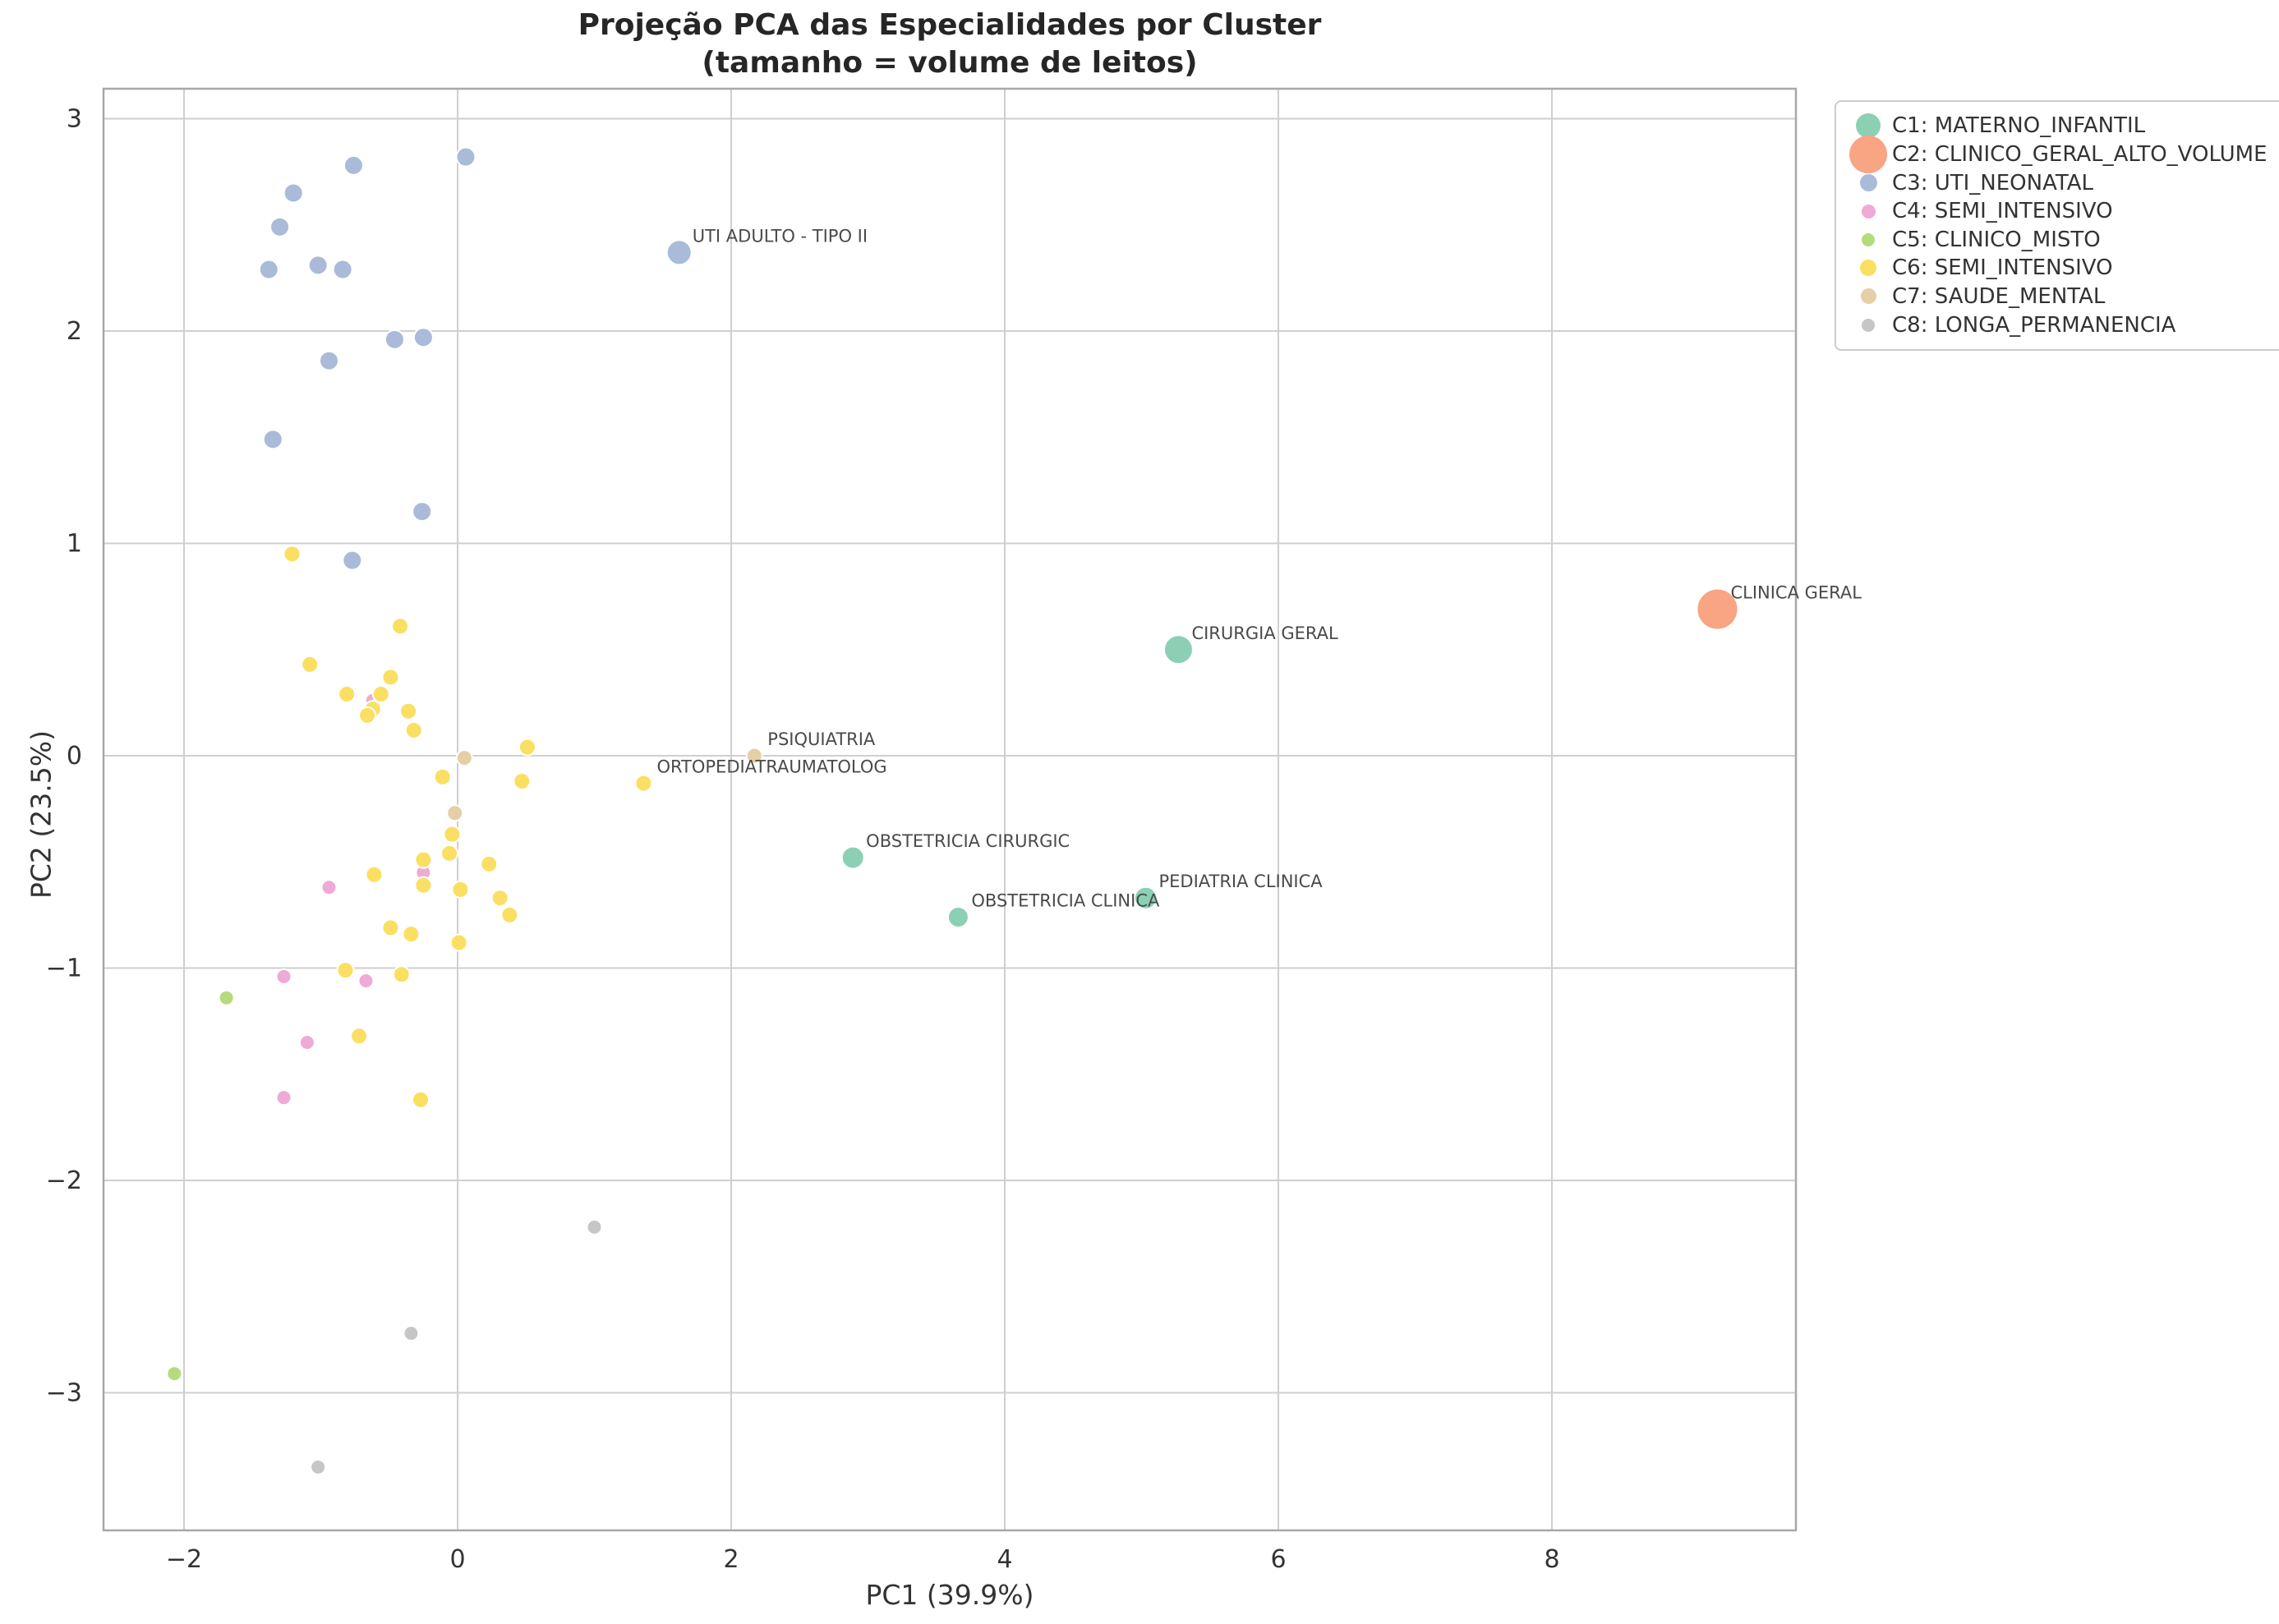 The width and height of the screenshot is (2279, 1624). I want to click on y-tick-label: 2, so click(74, 331).